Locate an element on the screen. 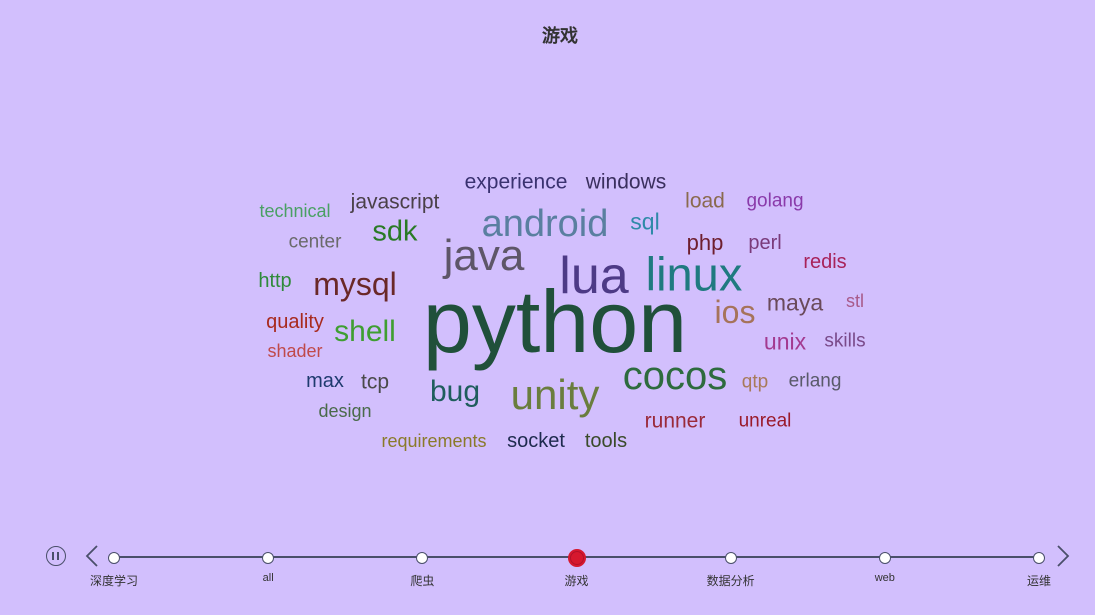  word-python: python is located at coordinates (555, 321).